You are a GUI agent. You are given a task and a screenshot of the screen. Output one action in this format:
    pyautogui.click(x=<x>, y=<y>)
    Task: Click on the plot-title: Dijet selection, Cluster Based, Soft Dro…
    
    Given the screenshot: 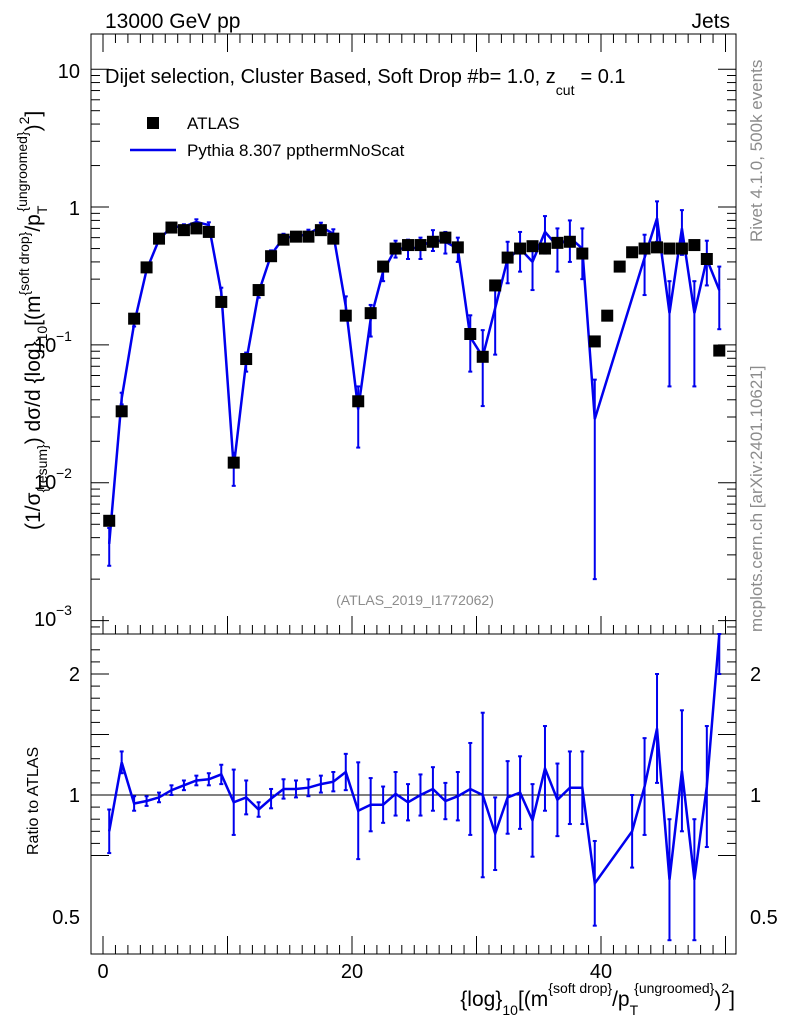 What is the action you would take?
    pyautogui.click(x=365, y=82)
    